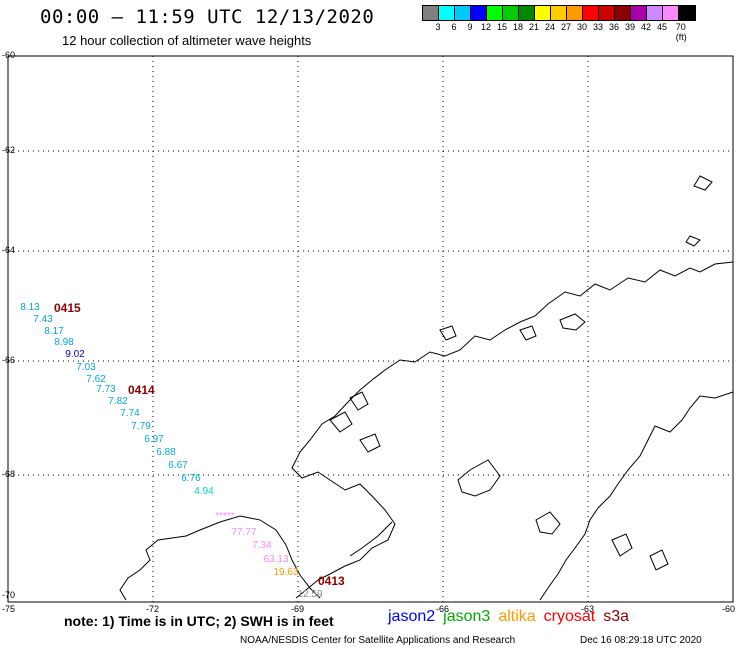 The width and height of the screenshot is (740, 650). I want to click on latitude-label: -70, so click(9, 595).